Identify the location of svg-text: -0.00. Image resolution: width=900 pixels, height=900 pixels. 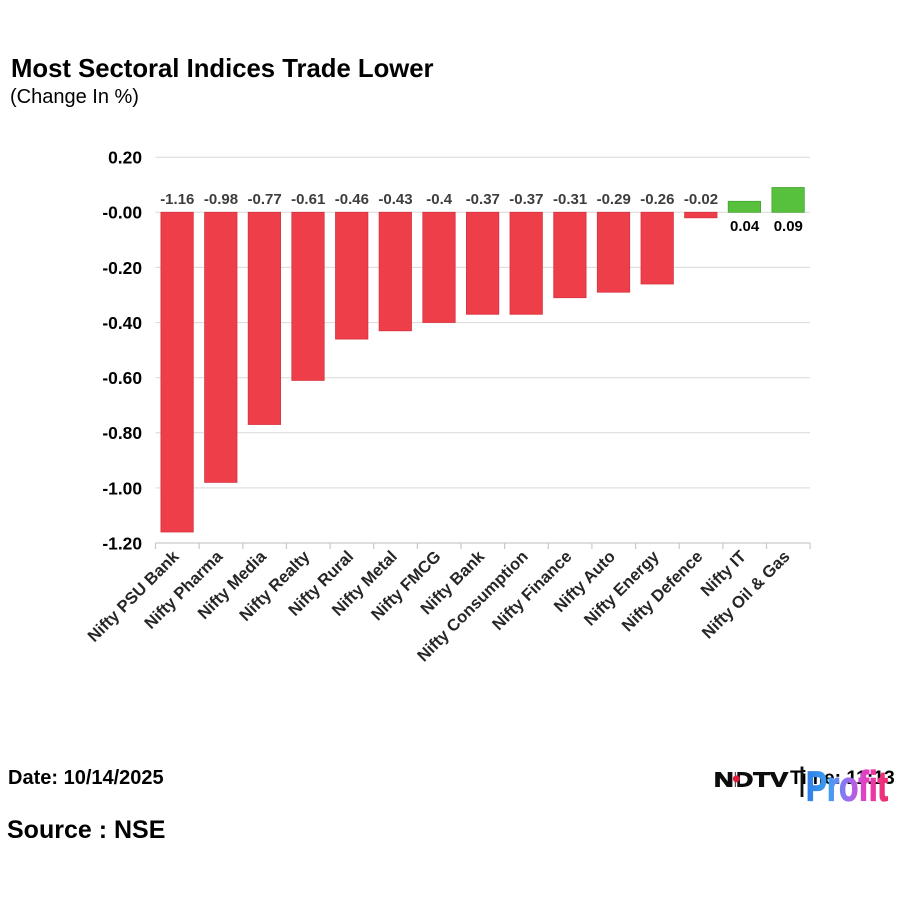
(122, 213).